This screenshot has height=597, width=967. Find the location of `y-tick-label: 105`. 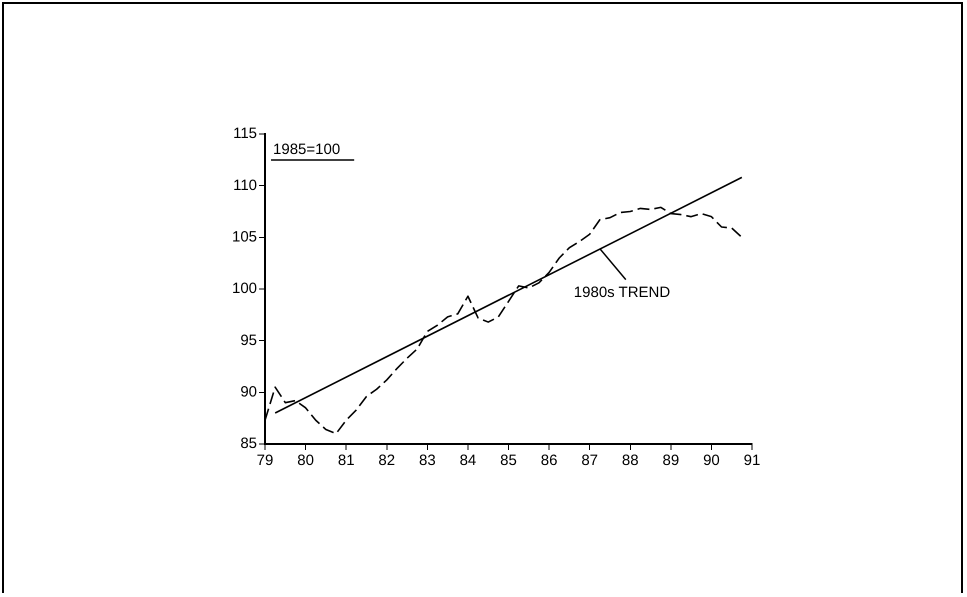

y-tick-label: 105 is located at coordinates (245, 237).